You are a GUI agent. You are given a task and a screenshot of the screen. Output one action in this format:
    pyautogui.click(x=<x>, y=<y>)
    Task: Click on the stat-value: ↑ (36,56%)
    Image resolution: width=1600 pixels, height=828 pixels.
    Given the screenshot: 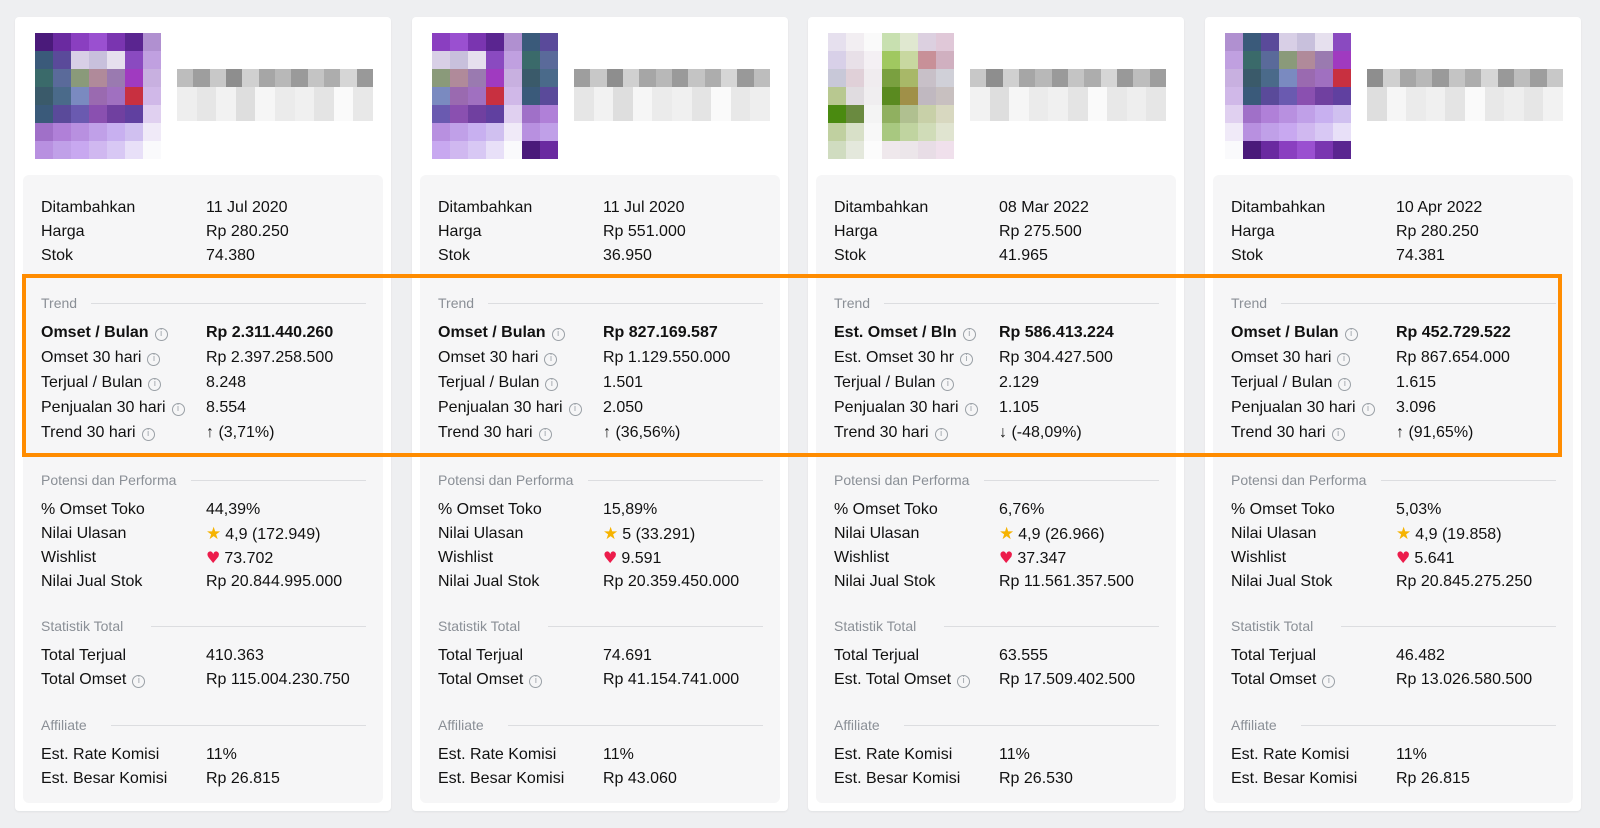 What is the action you would take?
    pyautogui.click(x=641, y=433)
    